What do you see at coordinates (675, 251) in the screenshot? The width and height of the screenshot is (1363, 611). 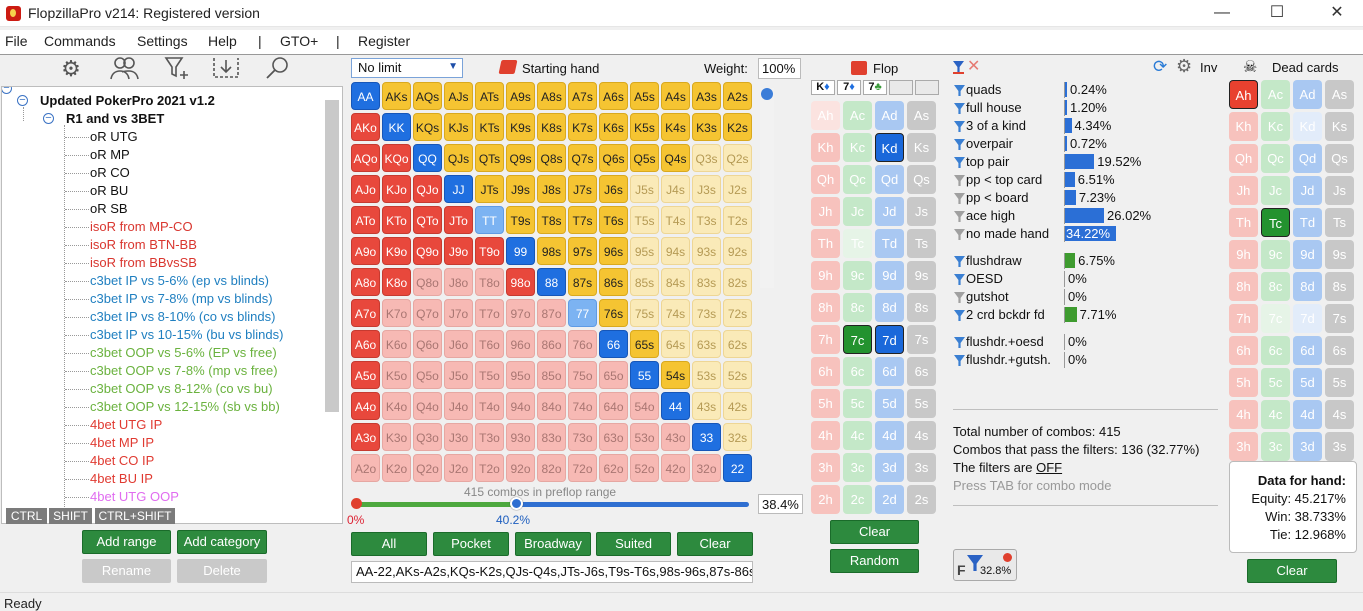 I see `hand-cell: 94s` at bounding box center [675, 251].